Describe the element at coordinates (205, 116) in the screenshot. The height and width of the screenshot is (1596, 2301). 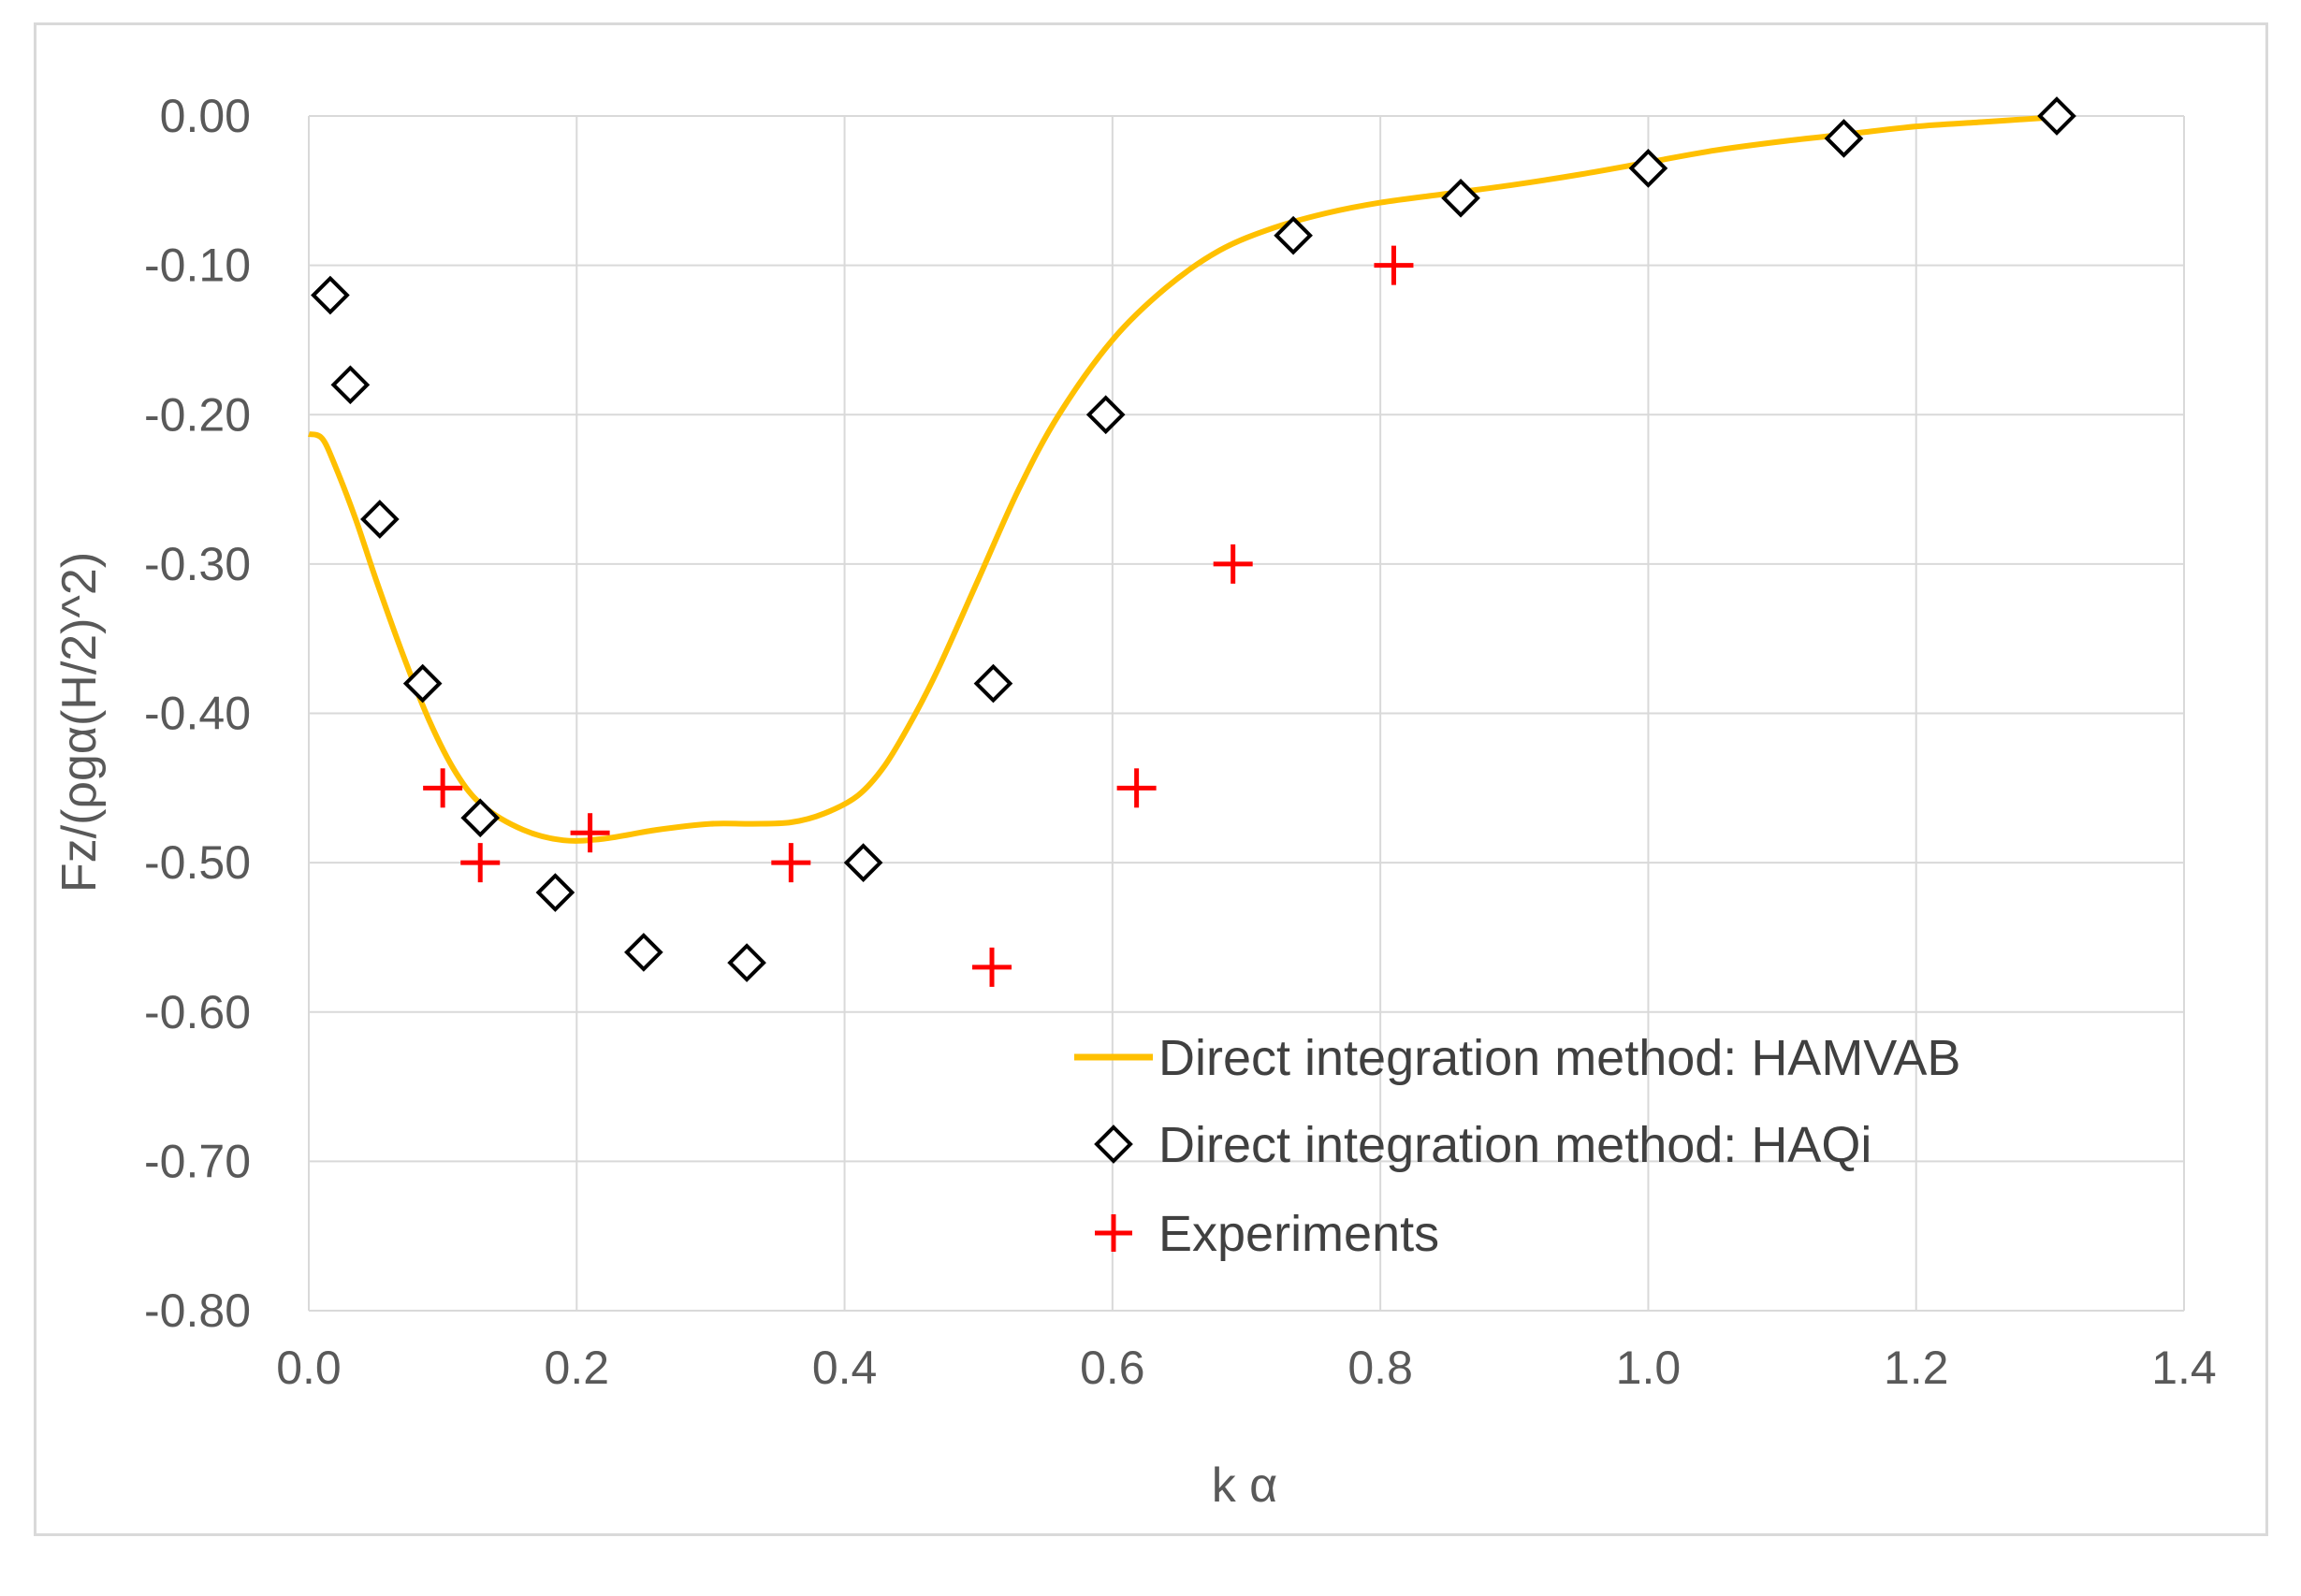
I see `y-tick-label: 0.00` at that location.